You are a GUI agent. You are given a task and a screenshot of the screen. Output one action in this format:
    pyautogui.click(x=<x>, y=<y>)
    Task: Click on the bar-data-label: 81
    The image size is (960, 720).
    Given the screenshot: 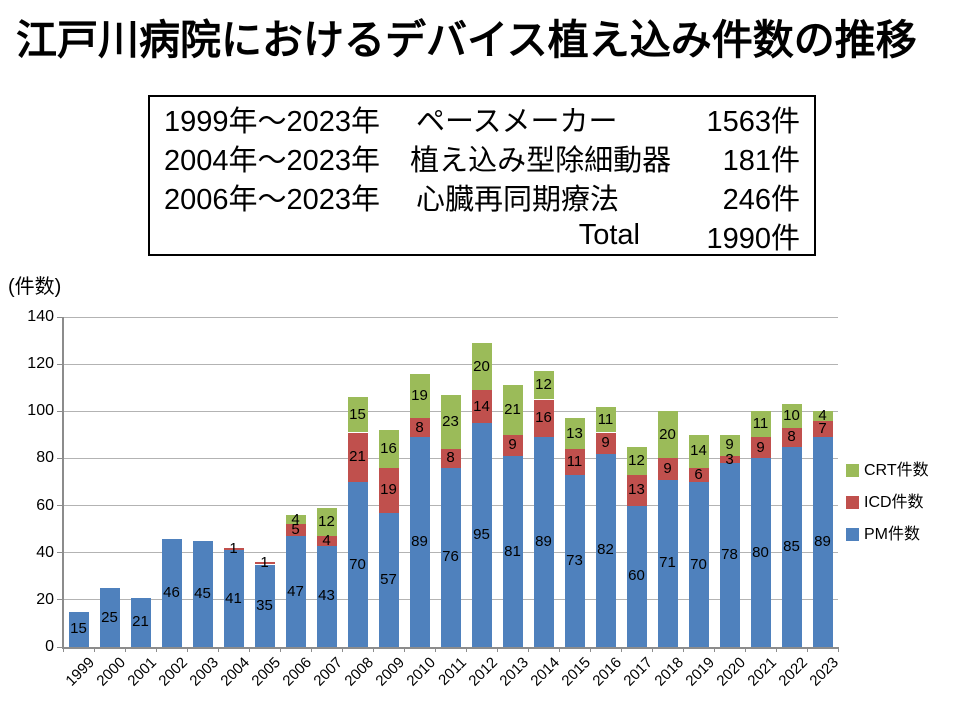 What is the action you would take?
    pyautogui.click(x=512, y=551)
    